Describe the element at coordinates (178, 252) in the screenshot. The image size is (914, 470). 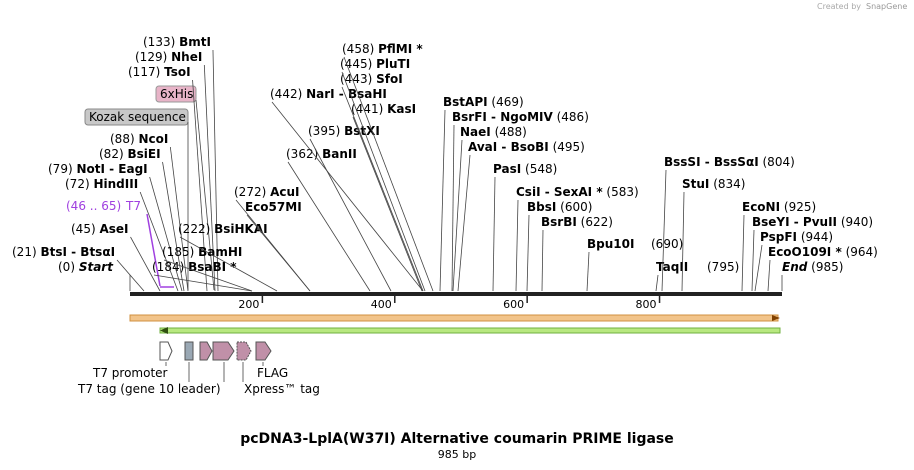
I see `site-position: (185)` at that location.